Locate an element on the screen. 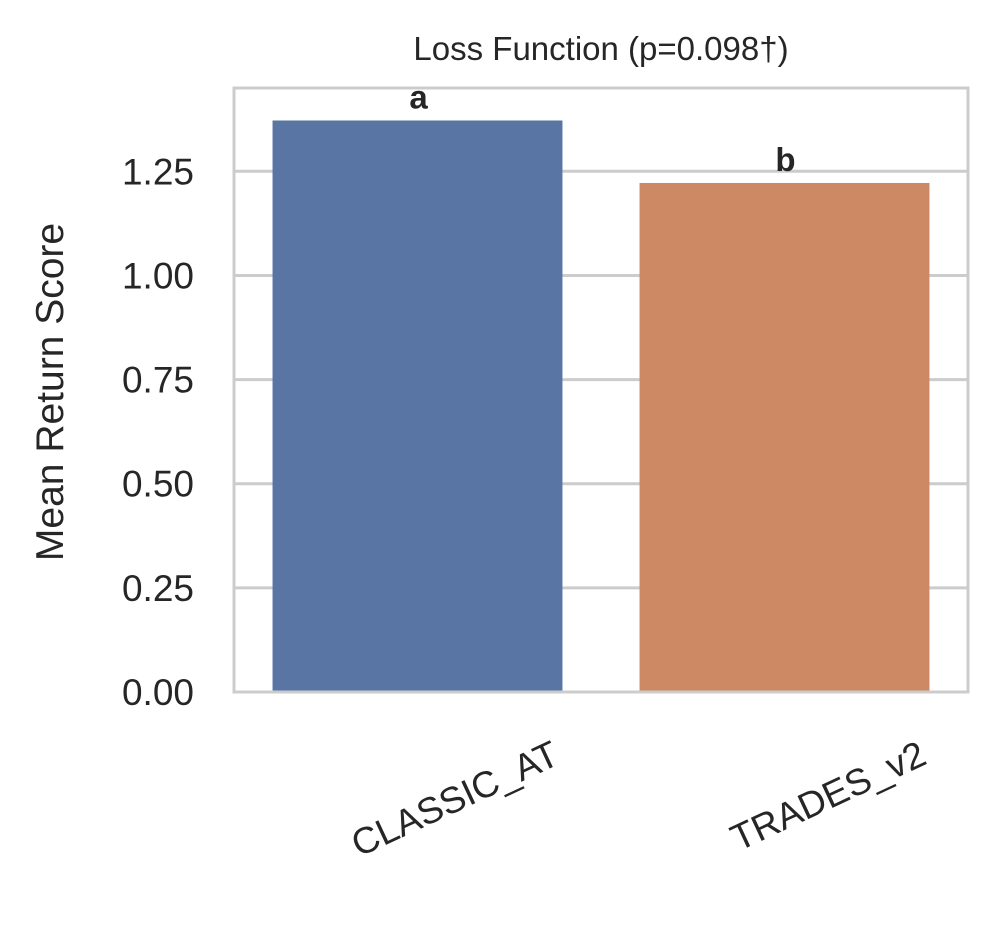 Image resolution: width=997 pixels, height=933 pixels. bar-label: a is located at coordinates (418, 96).